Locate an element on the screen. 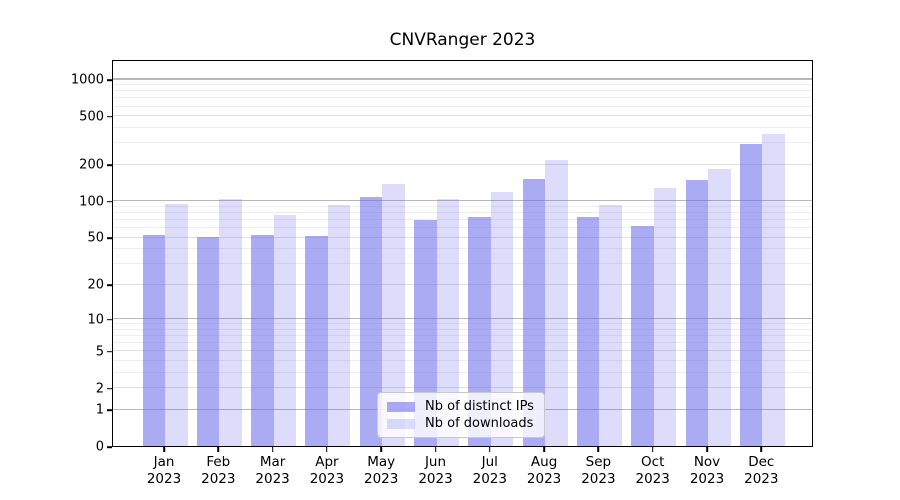 The image size is (900, 500). bar-downloads-nov is located at coordinates (719, 307).